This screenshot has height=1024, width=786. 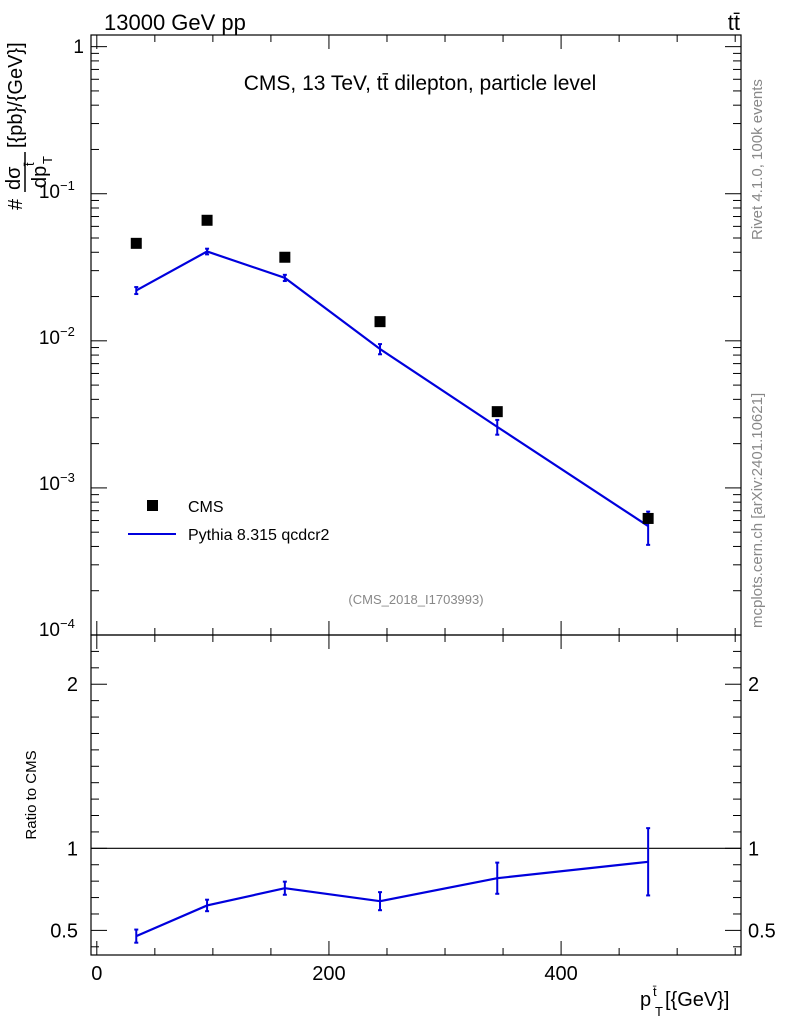 I want to click on legend: CMS Pythia 8.315 qcdcr2, so click(x=229, y=521).